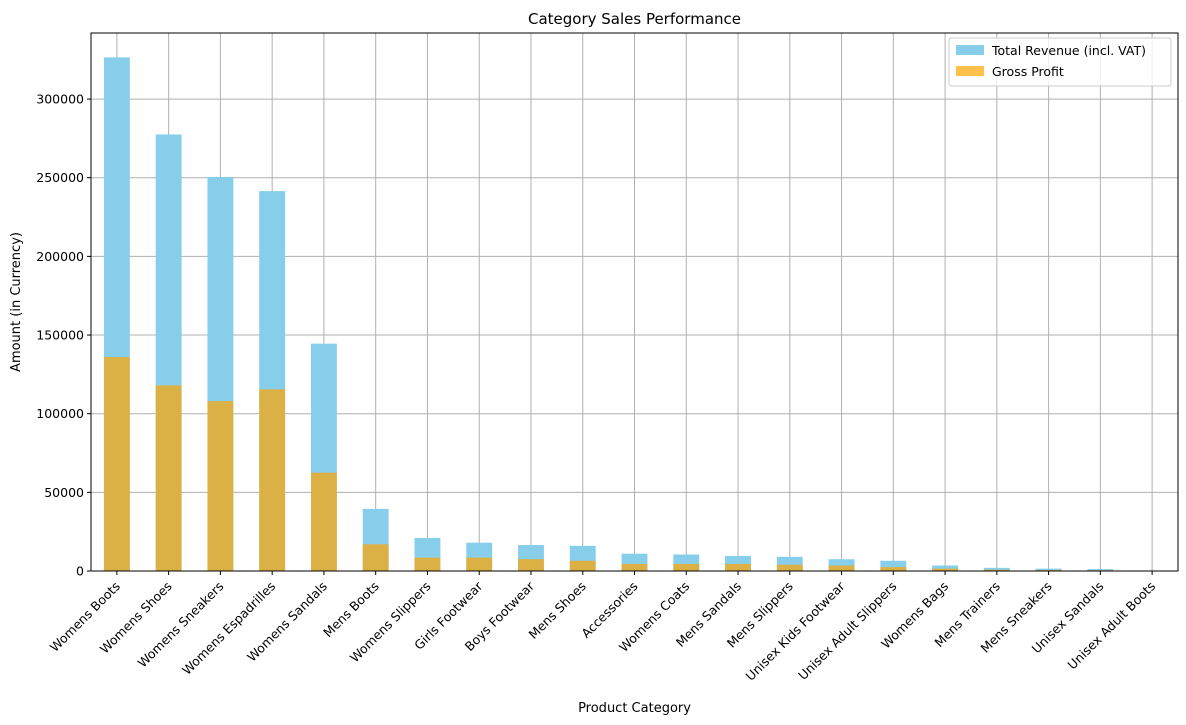  I want to click on legend-box, so click(1060, 62).